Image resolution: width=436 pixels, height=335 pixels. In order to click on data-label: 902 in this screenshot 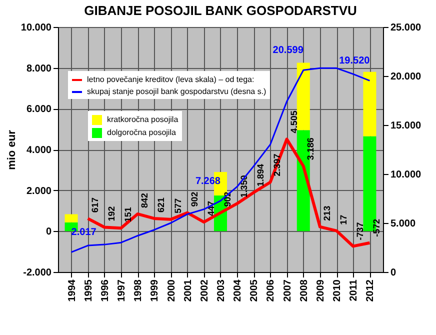, I will do `click(194, 199)`.